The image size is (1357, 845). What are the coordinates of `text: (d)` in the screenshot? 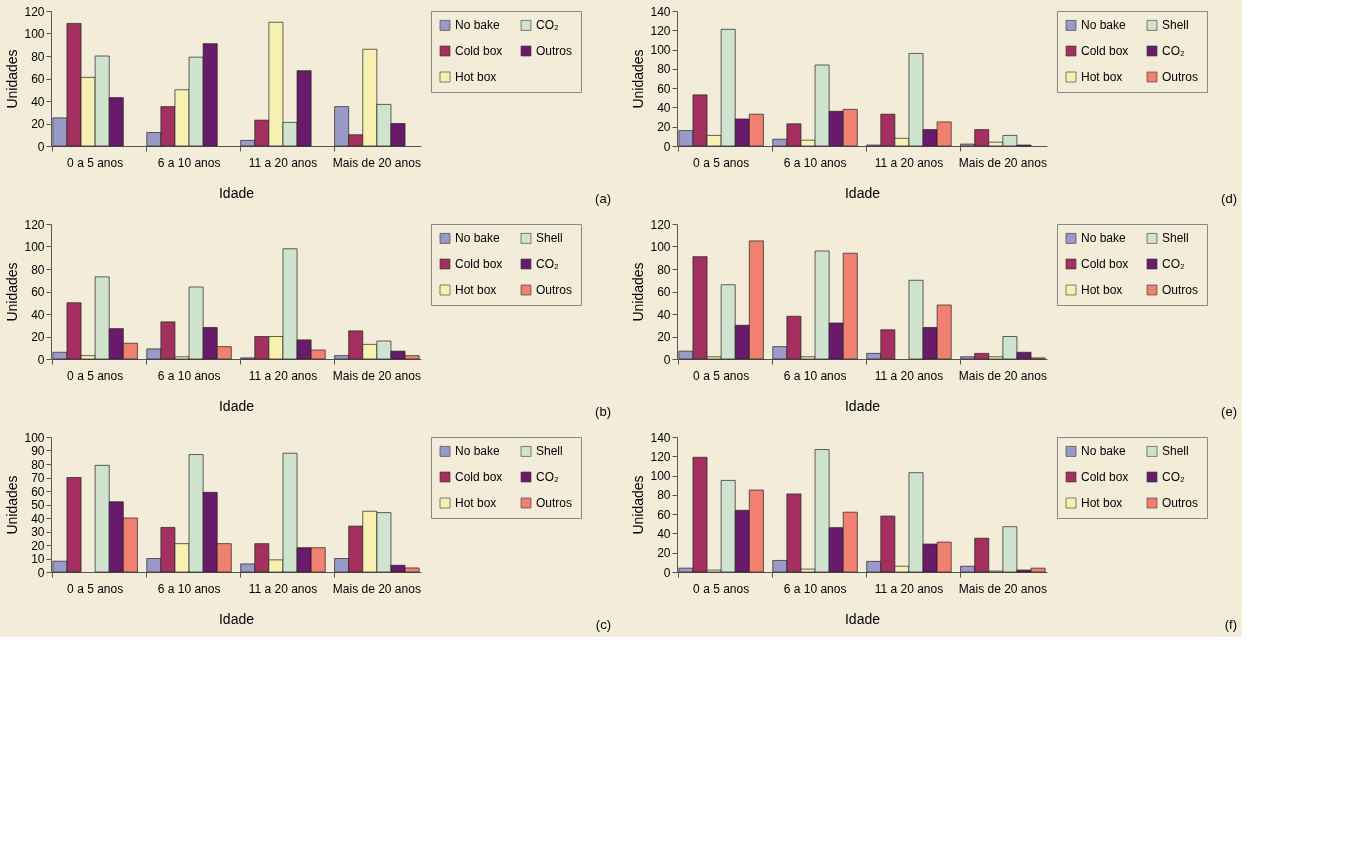 It's located at (1229, 198).